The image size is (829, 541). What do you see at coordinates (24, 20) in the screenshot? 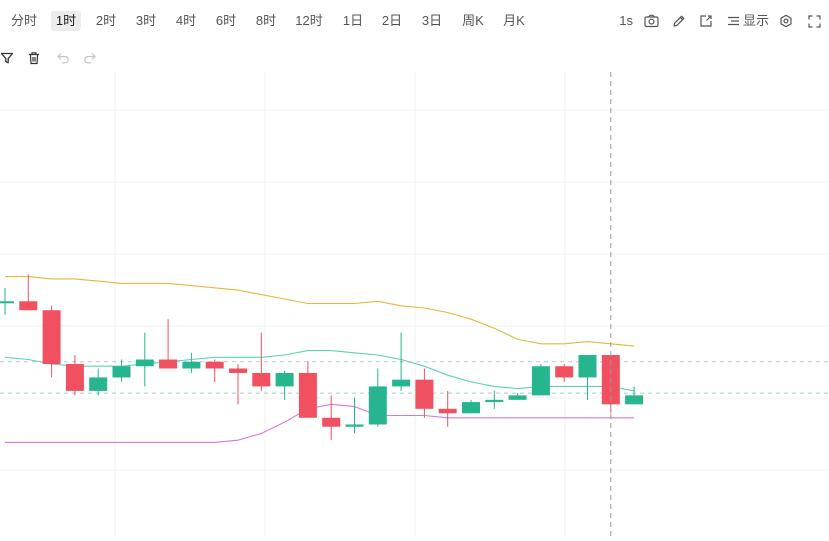
I see `timeframe-tab-0: 分时` at bounding box center [24, 20].